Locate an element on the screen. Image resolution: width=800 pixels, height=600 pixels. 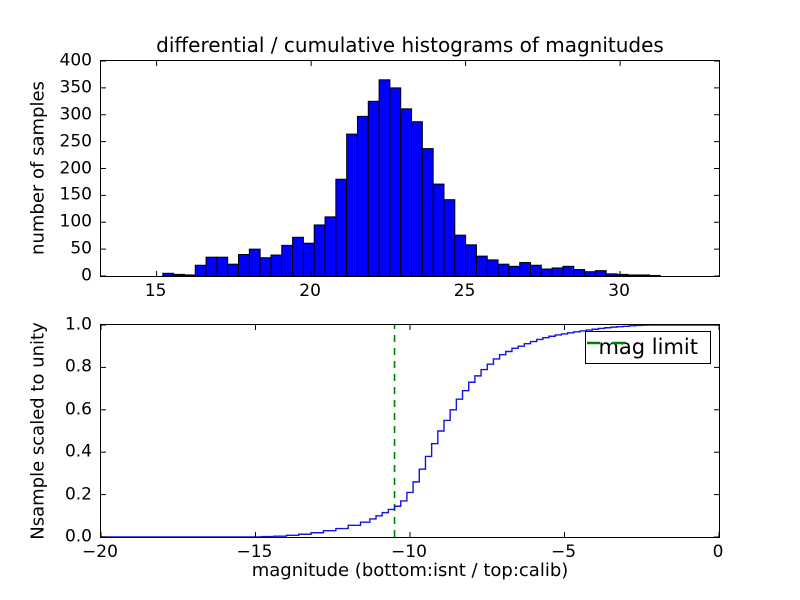
tick-label: −10 is located at coordinates (409, 552).